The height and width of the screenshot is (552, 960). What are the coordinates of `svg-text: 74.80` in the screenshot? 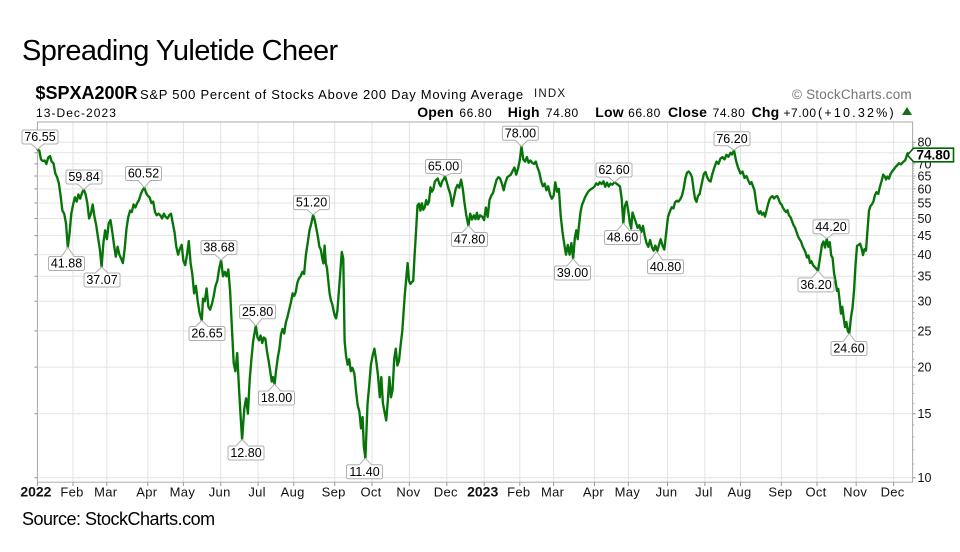 It's located at (934, 155).